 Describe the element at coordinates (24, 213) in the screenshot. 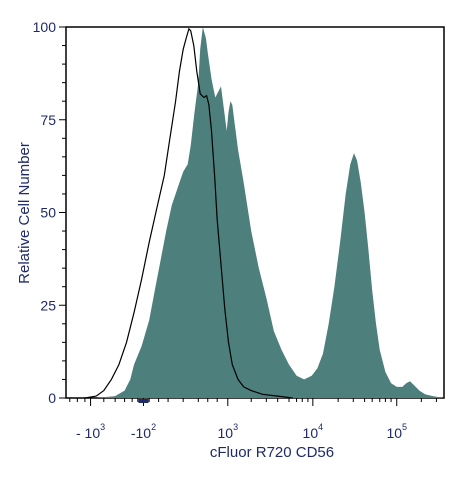

I see `y-axis-label: Relative Cell Number` at that location.